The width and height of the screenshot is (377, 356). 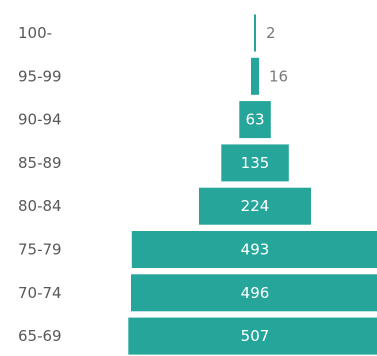 I want to click on value-labels-group: 2 16 63 135 224 493 496 507, so click(x=264, y=184).